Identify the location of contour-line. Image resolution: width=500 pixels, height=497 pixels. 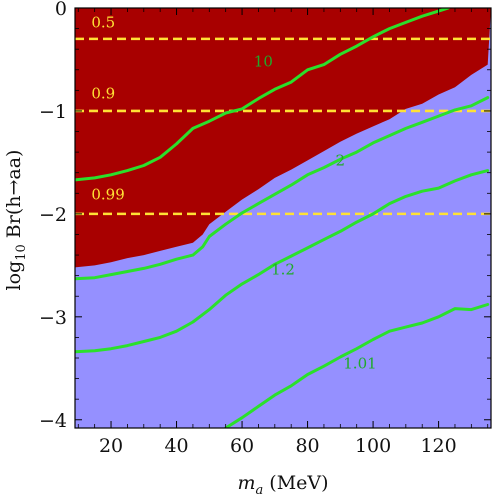
(357, 365).